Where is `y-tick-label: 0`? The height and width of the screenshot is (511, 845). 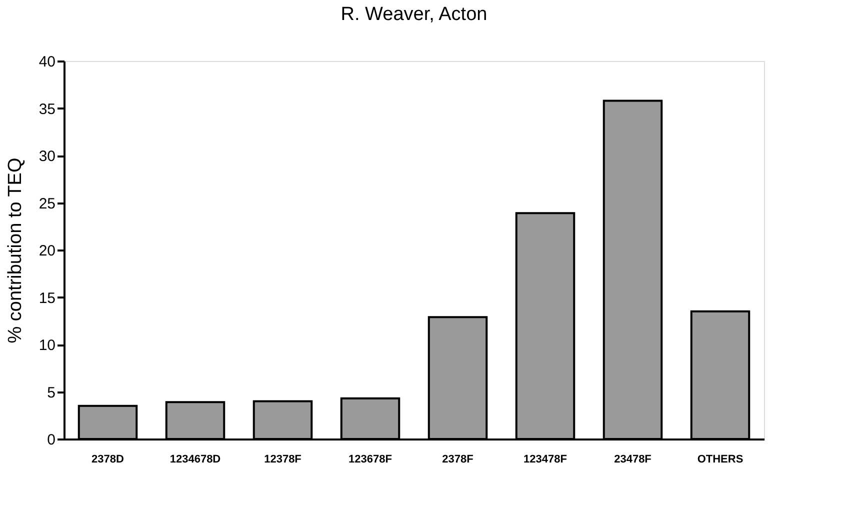 y-tick-label: 0 is located at coordinates (51, 440).